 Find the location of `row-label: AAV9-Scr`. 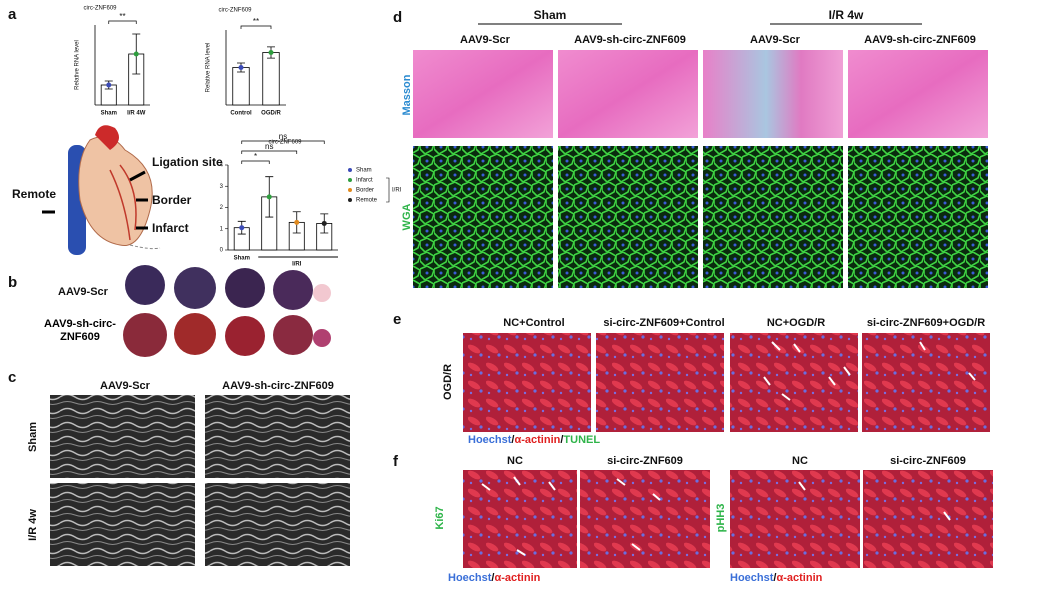

row-label: AAV9-Scr is located at coordinates (83, 292).